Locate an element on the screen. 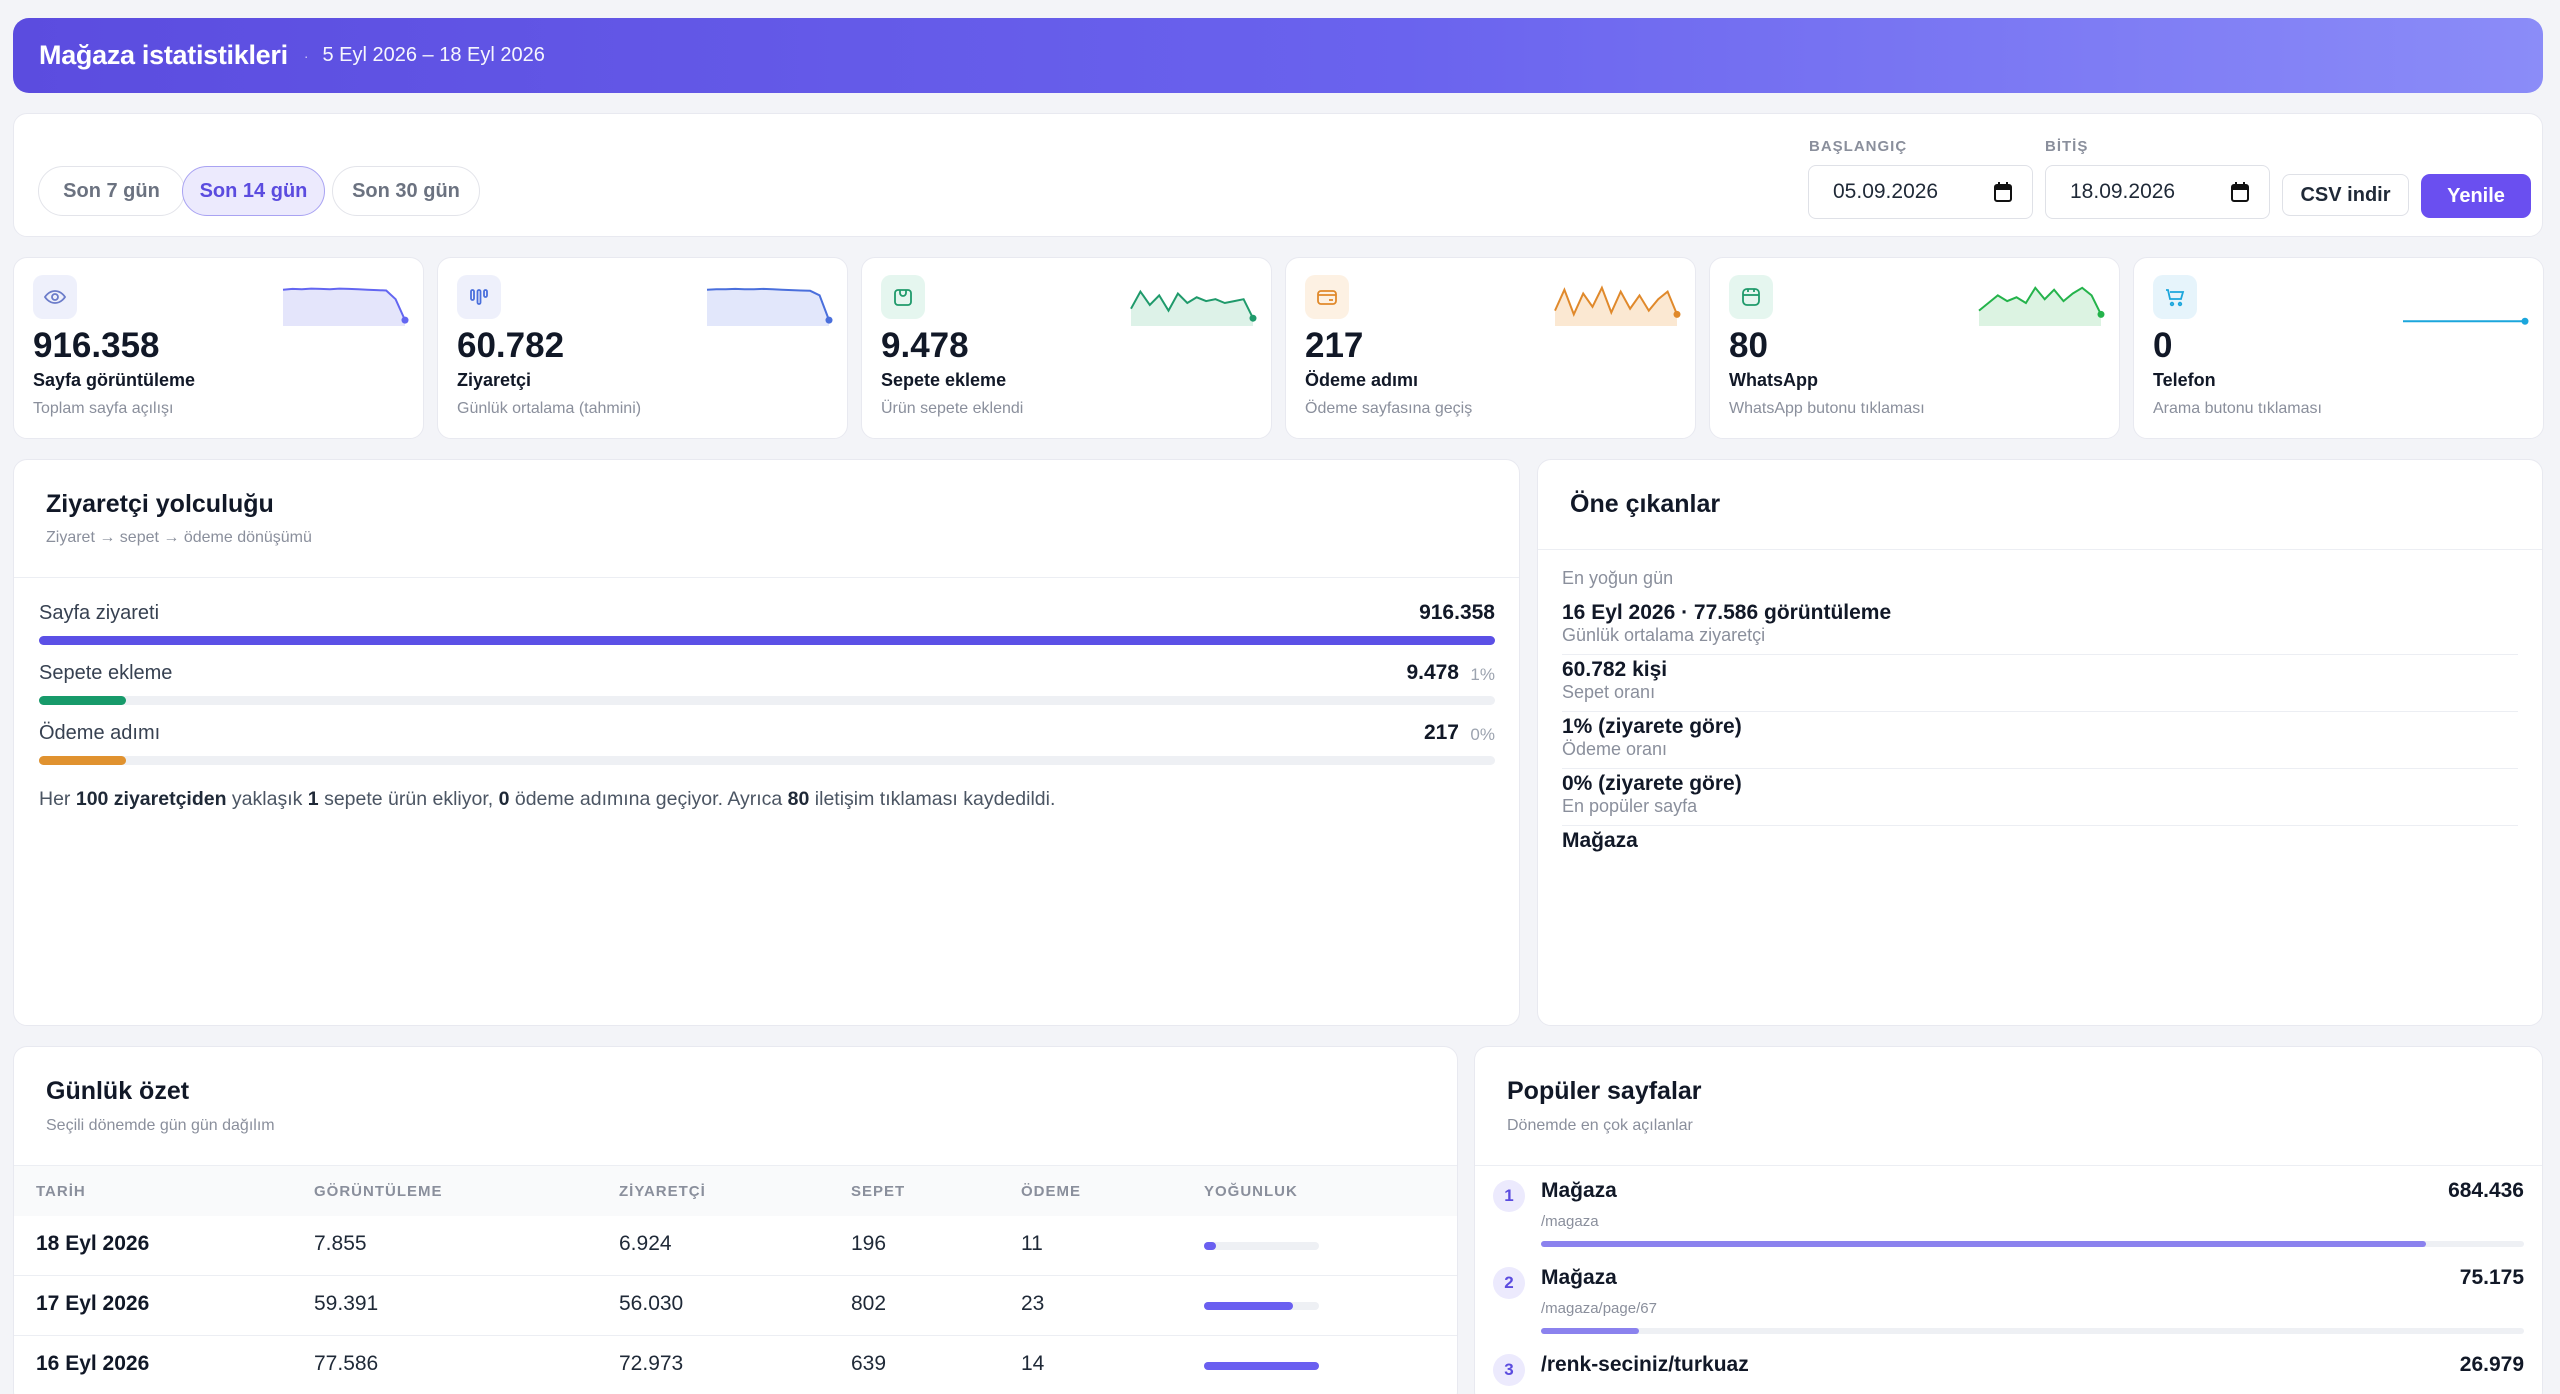 This screenshot has width=2560, height=1394. cell-cart: 196 is located at coordinates (869, 1243).